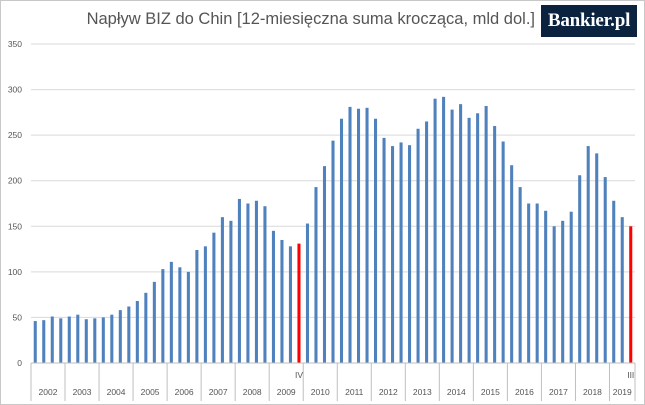  Describe the element at coordinates (218, 392) in the screenshot. I see `year-label: 2007` at that location.